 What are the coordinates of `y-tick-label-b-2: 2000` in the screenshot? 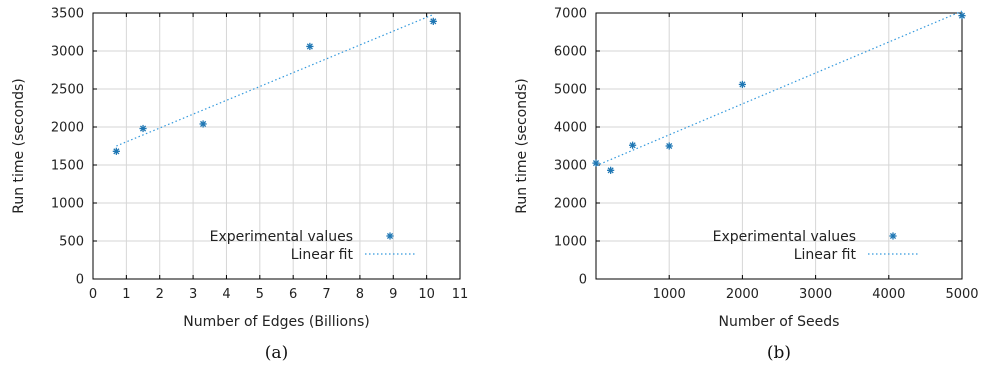 It's located at (570, 204).